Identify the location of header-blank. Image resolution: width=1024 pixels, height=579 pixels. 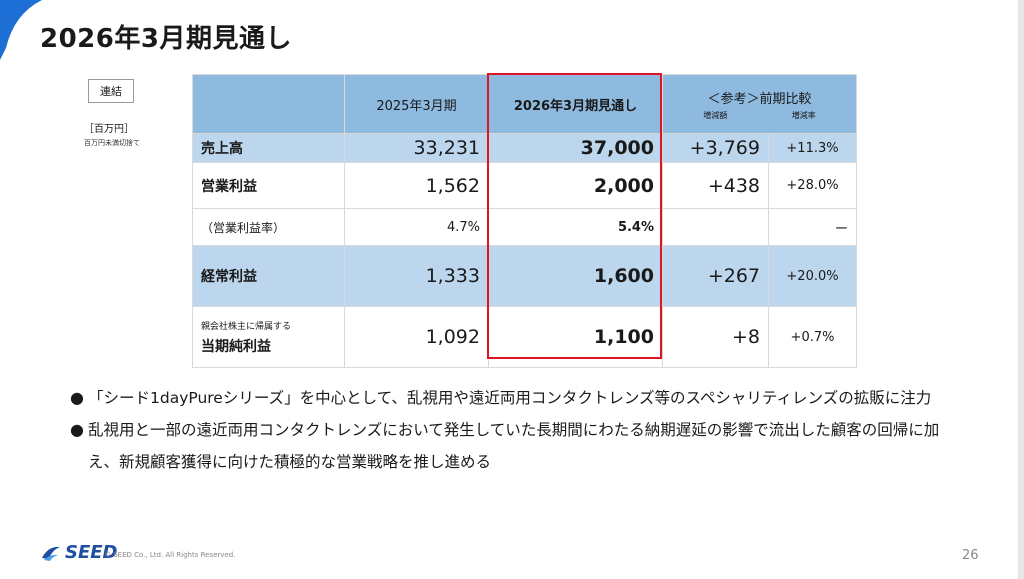
(268, 104).